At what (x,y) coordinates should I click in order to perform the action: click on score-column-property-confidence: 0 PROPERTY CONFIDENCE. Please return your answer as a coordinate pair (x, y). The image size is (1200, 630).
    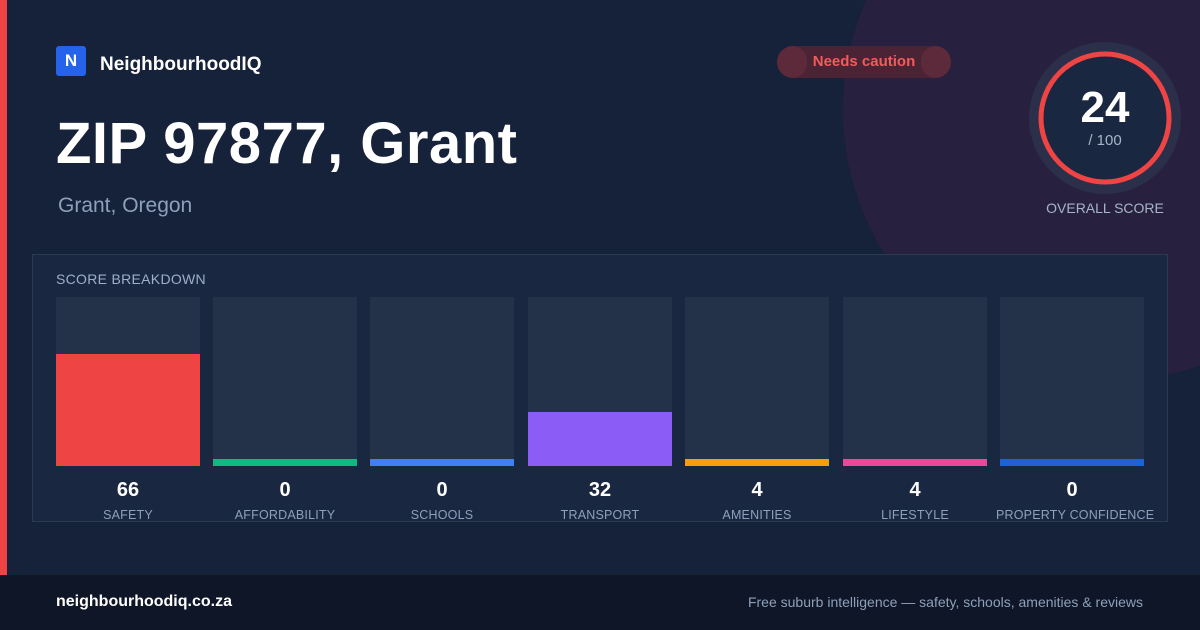
    Looking at the image, I should click on (1075, 410).